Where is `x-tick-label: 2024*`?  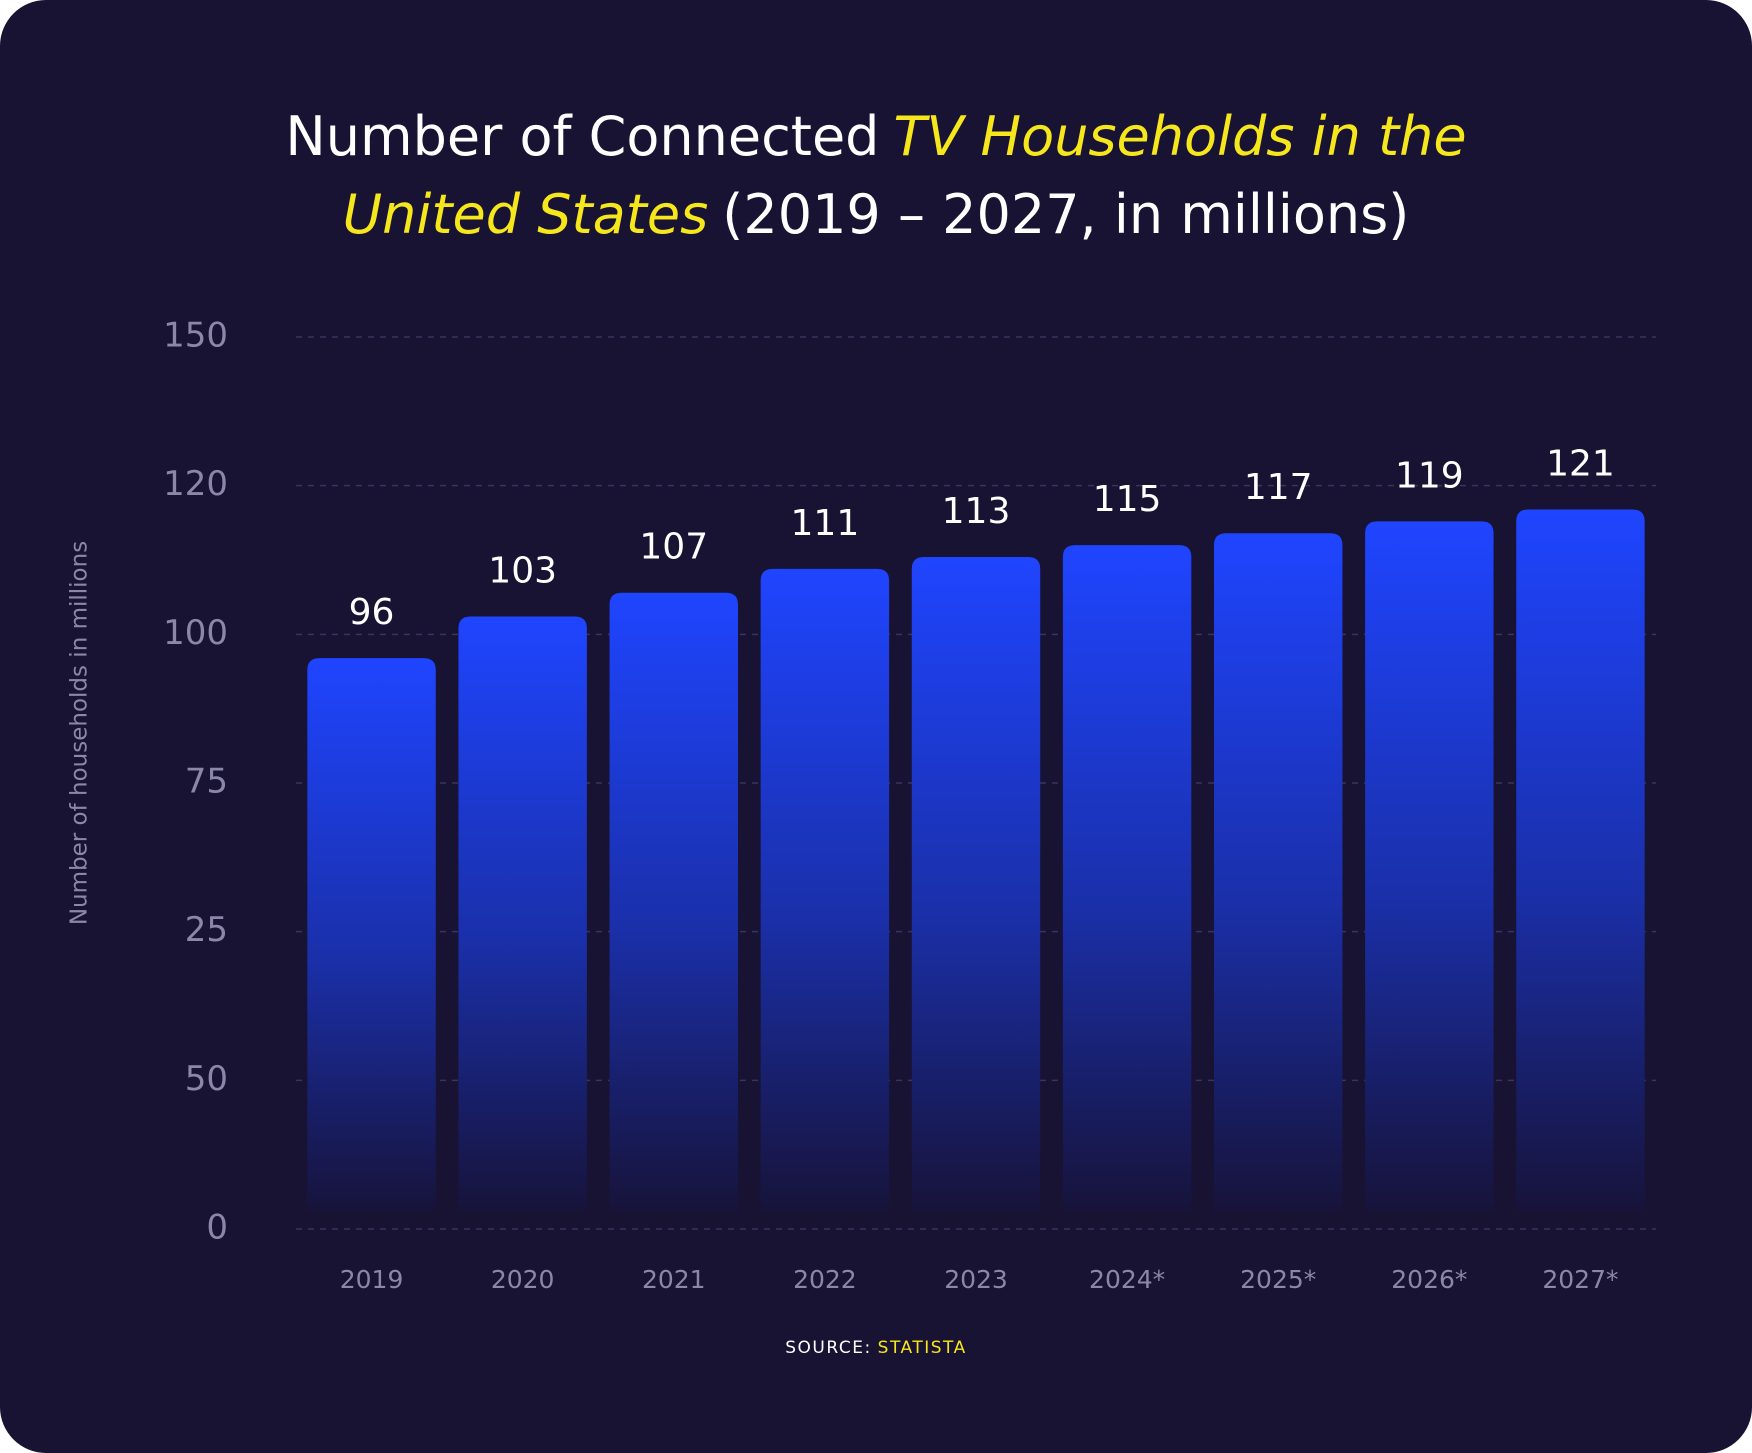
x-tick-label: 2024* is located at coordinates (1127, 1279).